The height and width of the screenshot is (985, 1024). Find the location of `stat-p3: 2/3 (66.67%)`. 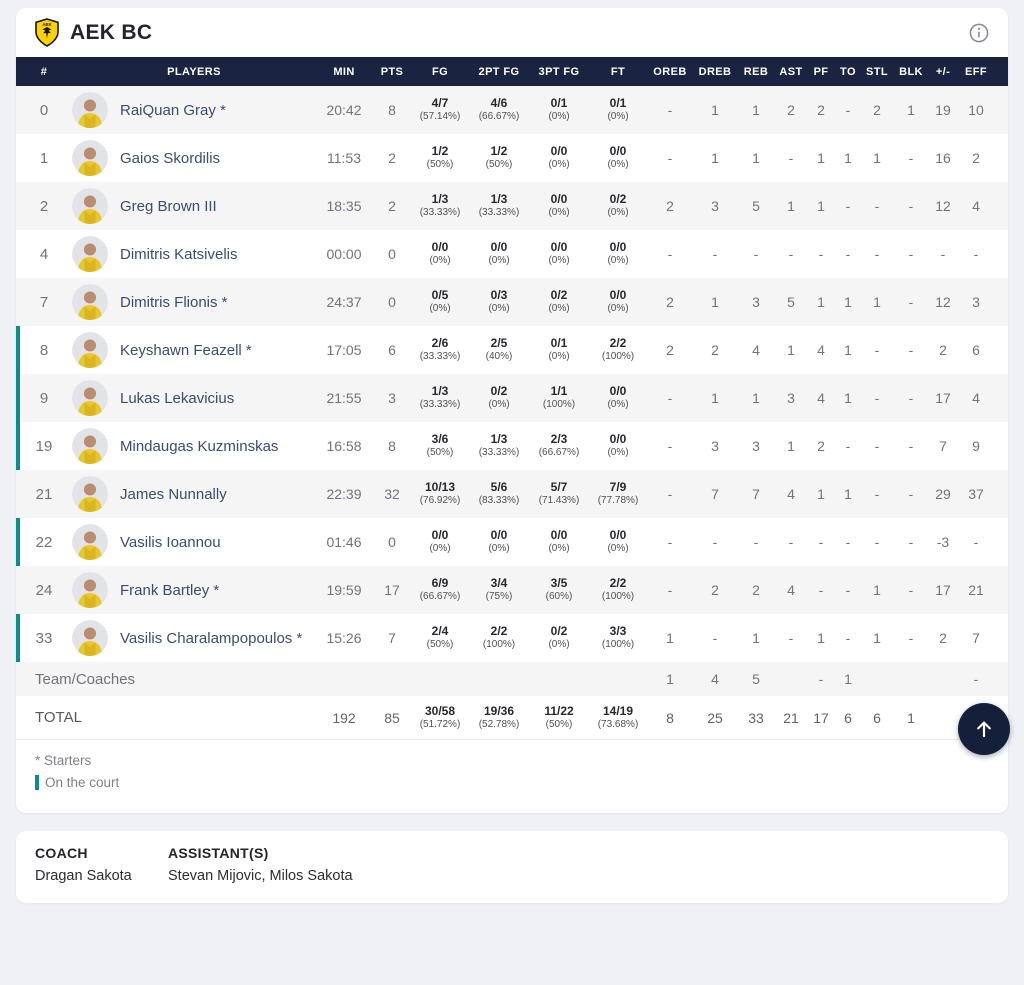

stat-p3: 2/3 (66.67%) is located at coordinates (559, 446).